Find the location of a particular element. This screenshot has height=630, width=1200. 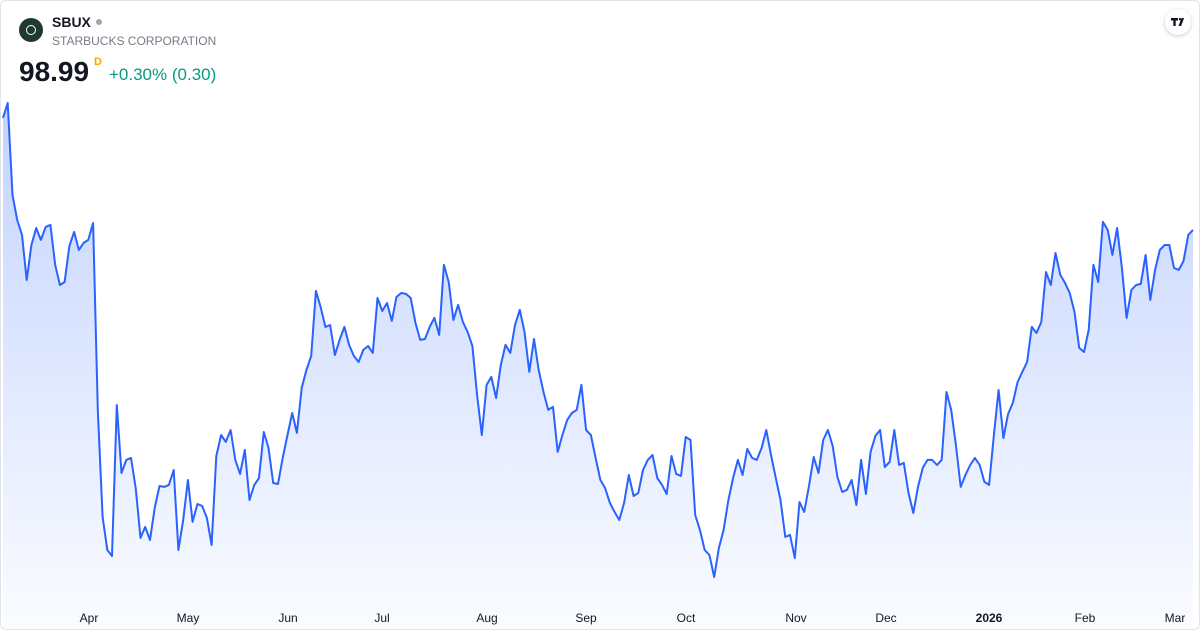

tradingview-icon is located at coordinates (1178, 22).